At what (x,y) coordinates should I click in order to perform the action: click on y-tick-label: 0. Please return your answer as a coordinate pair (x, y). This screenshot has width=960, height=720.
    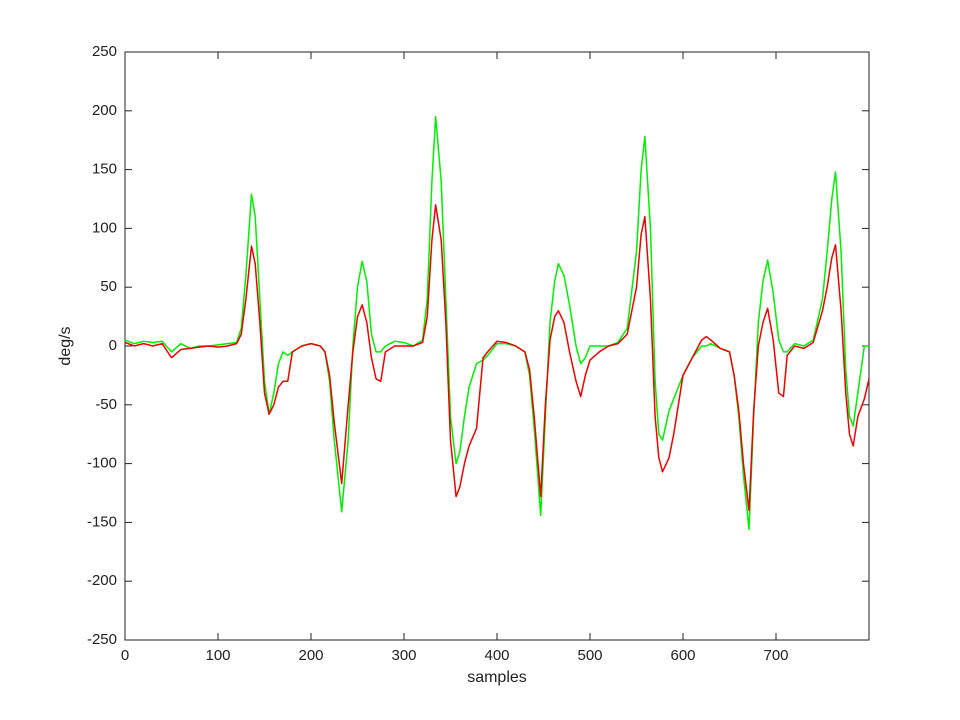
    Looking at the image, I should click on (113, 345).